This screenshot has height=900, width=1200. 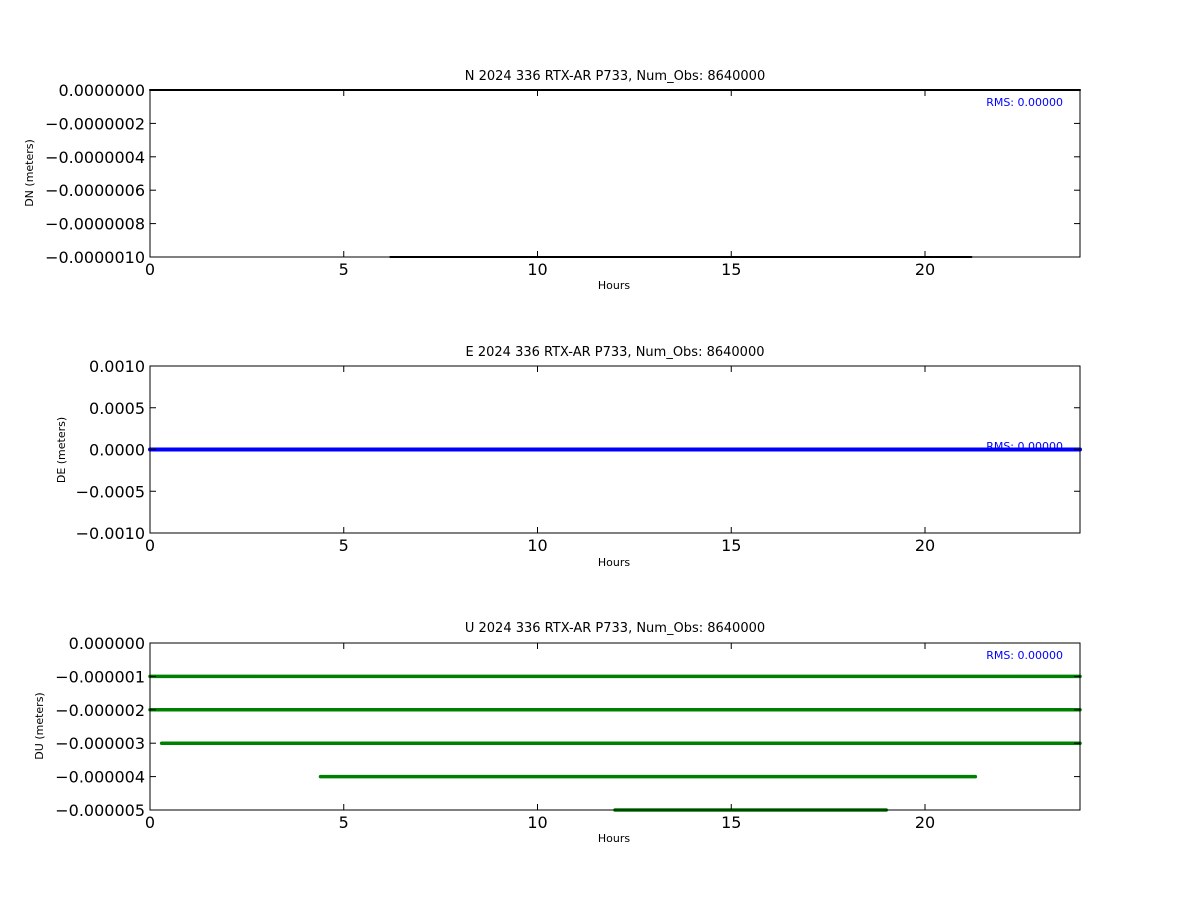 I want to click on plot-frame-north, so click(x=615, y=173).